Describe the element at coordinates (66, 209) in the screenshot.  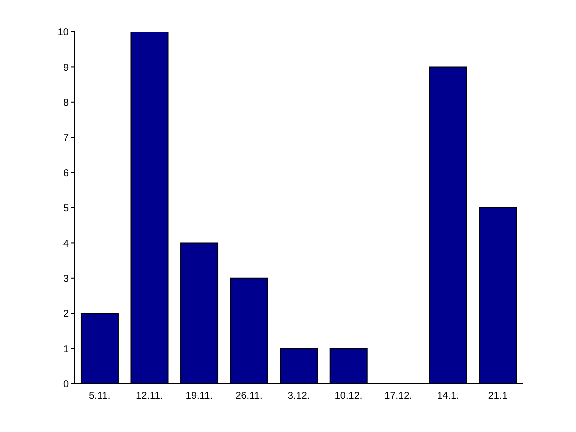
I see `y-tick-label: 5` at that location.